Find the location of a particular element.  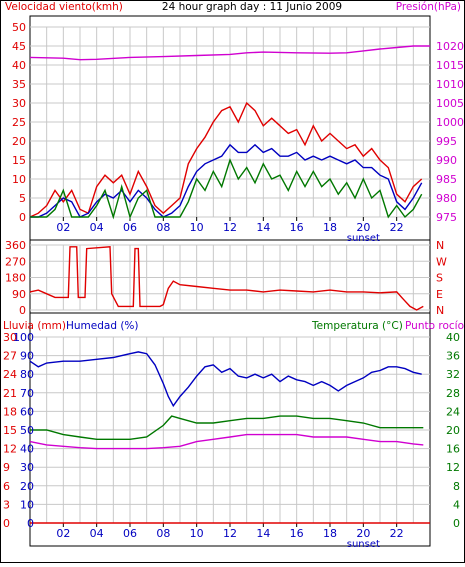

humidity-tick-label: 60 is located at coordinates (27, 411).